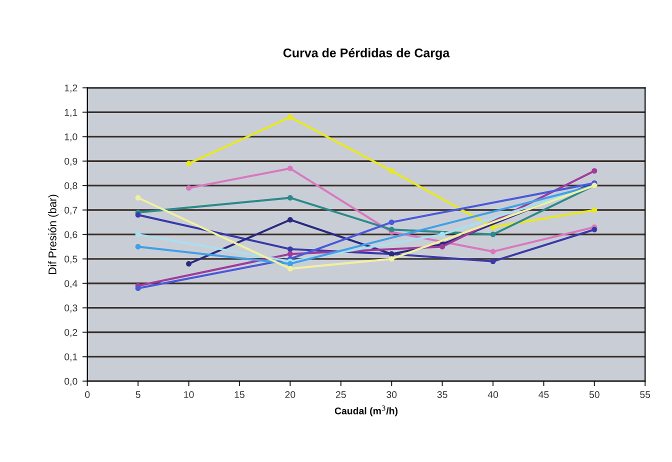 Image resolution: width=672 pixels, height=462 pixels. What do you see at coordinates (366, 410) in the screenshot?
I see `x-axis-title: Caudal (m$^{3}$/h)` at bounding box center [366, 410].